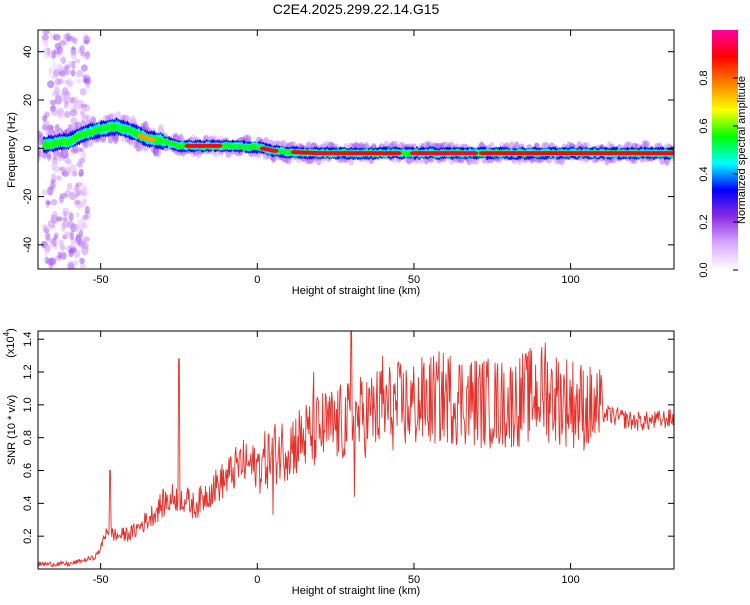  I want to click on spectrogram-x-label: Height of straight line (km), so click(356, 291).